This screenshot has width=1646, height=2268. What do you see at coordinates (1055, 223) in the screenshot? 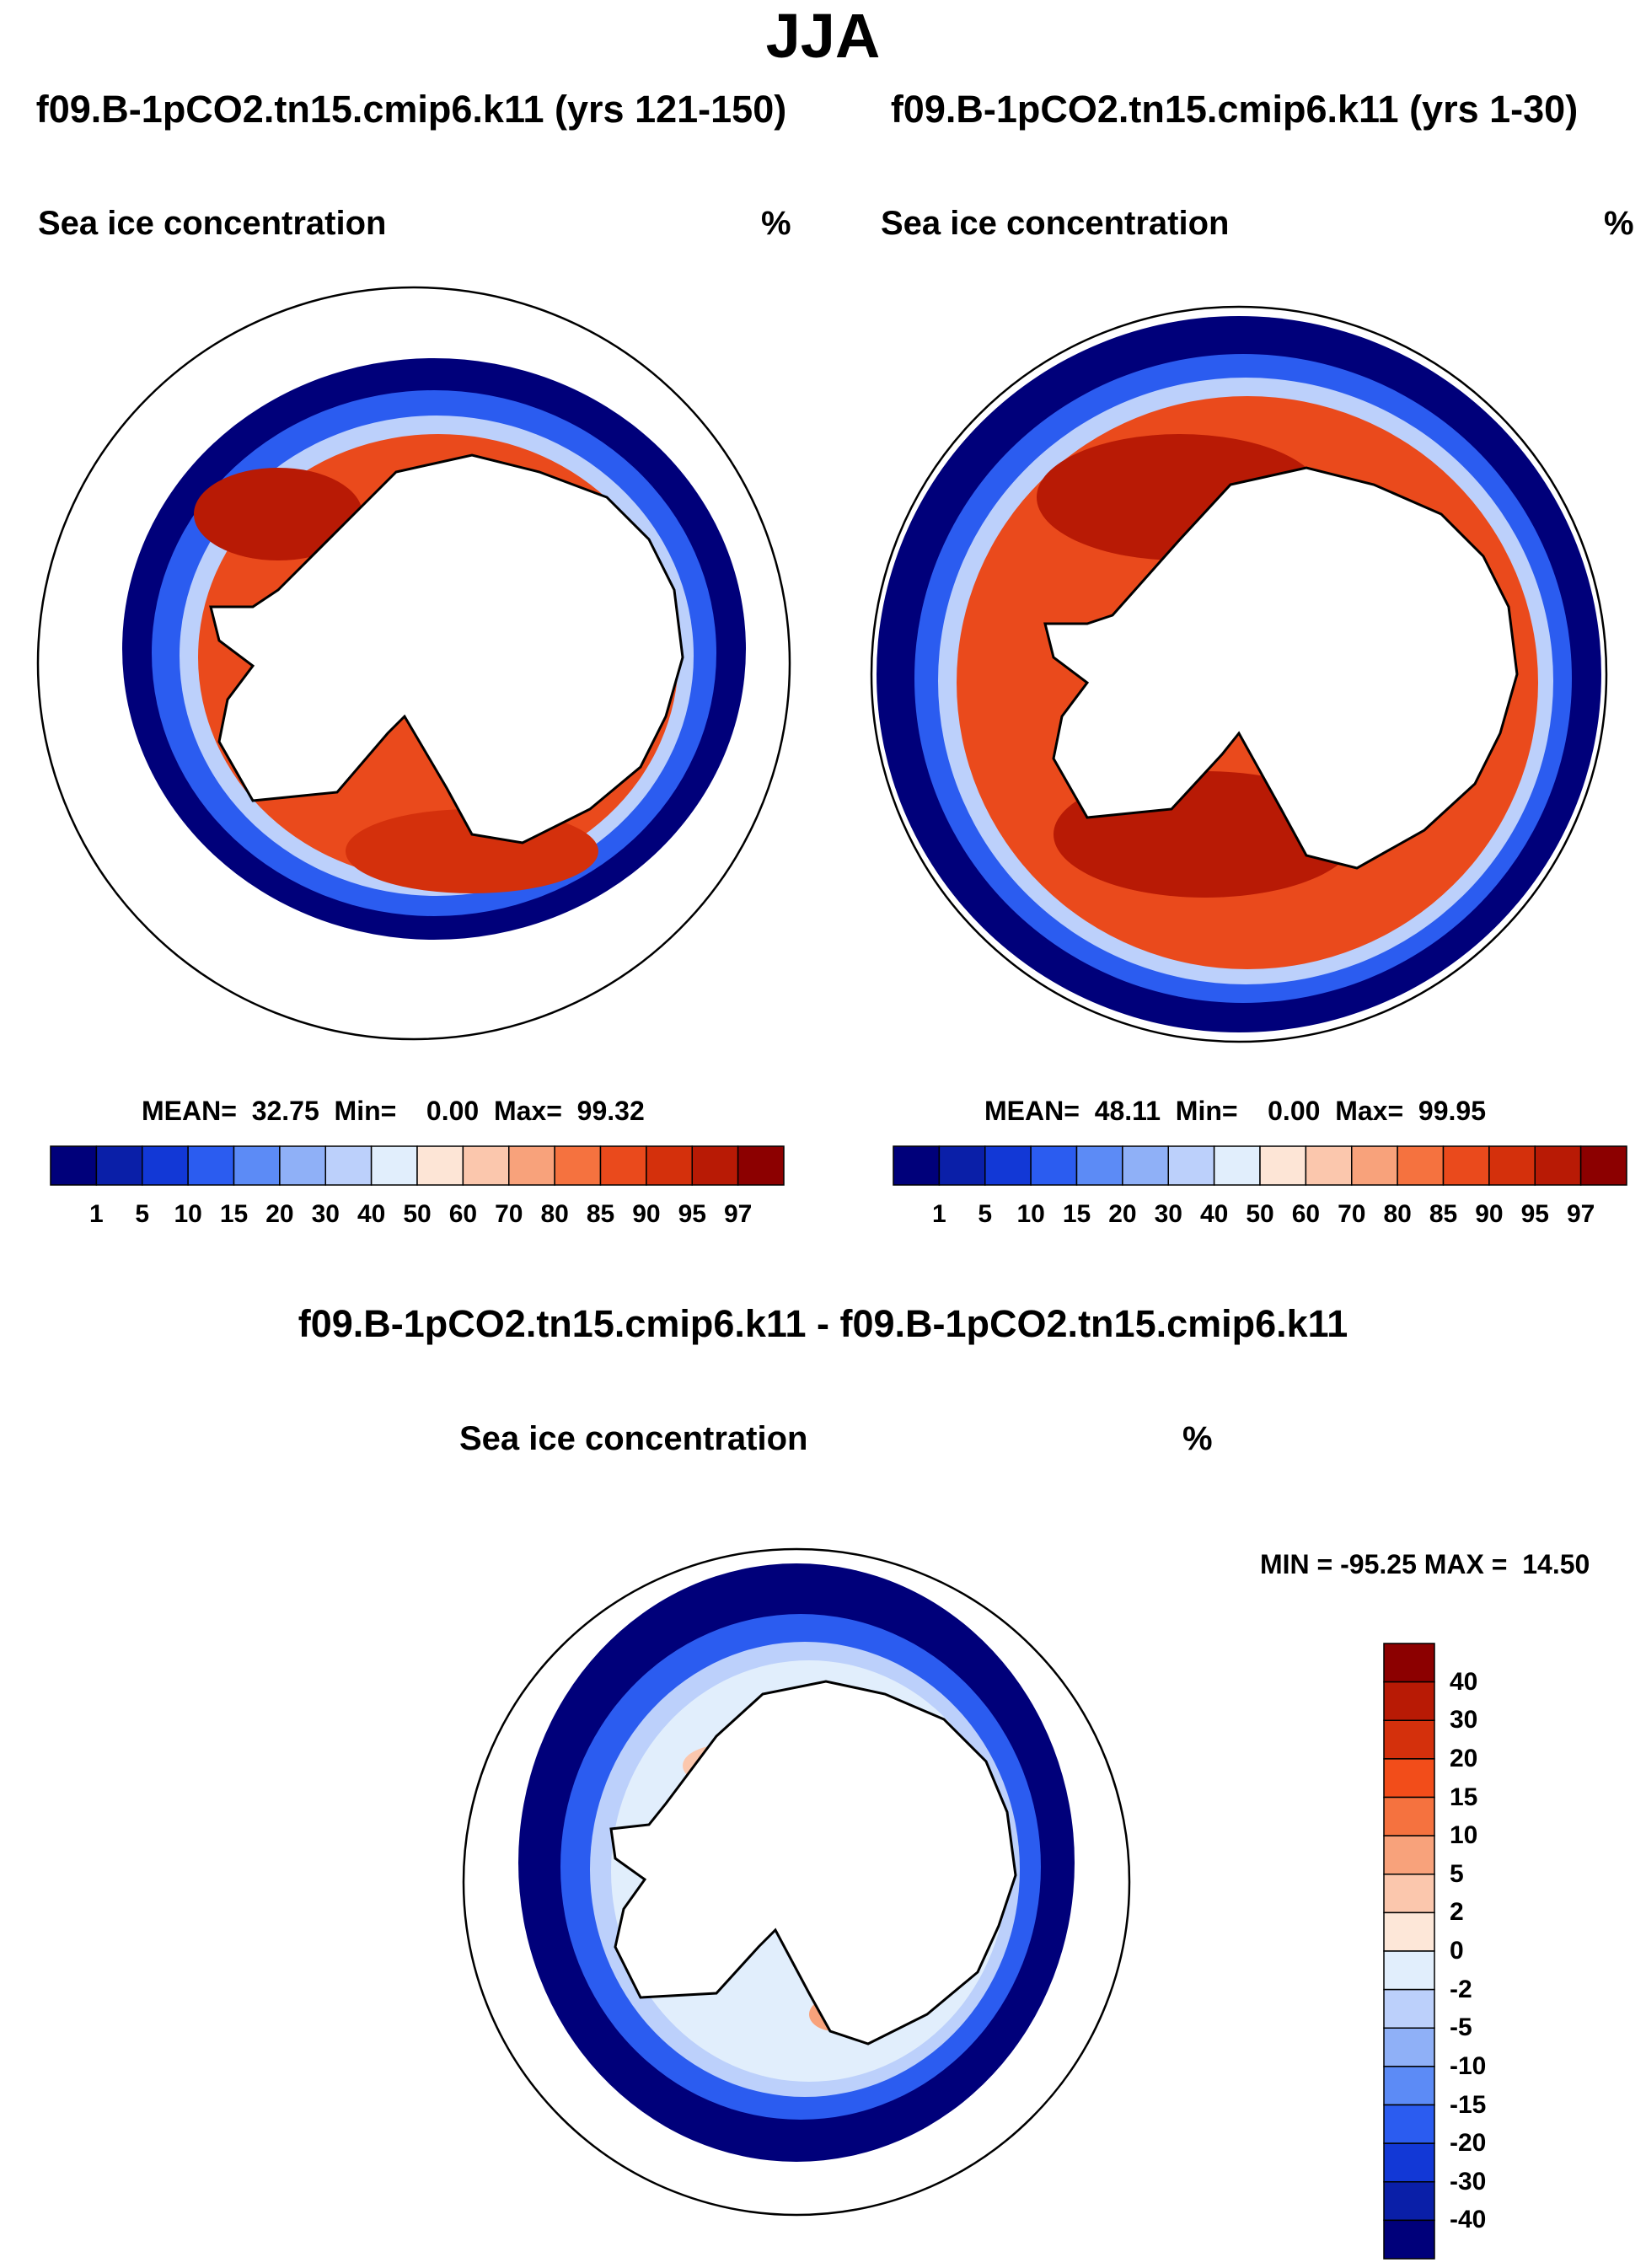
I see `panel-right-variable-label: Sea ice concentration` at bounding box center [1055, 223].